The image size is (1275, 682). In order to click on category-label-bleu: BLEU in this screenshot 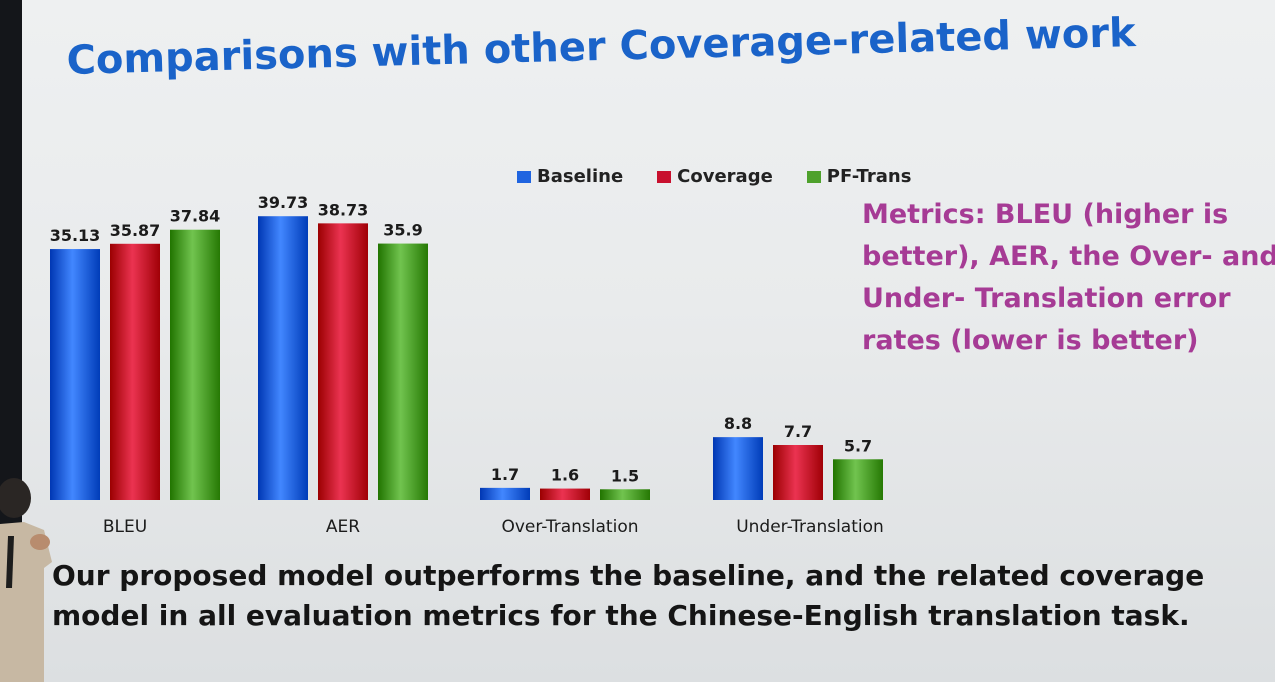, I will do `click(125, 527)`.